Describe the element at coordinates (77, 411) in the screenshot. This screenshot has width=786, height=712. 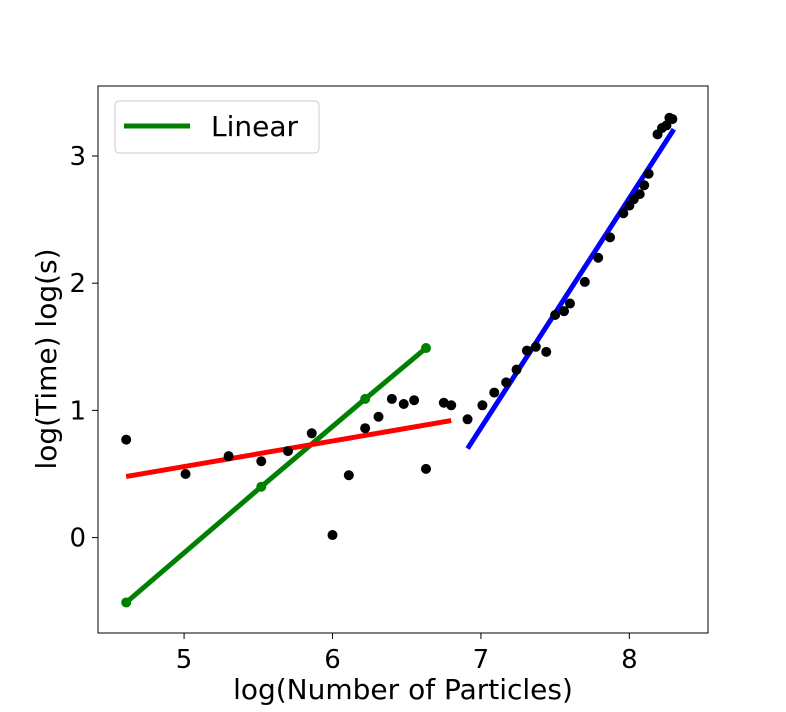
I see `y-tick-label: 1` at that location.